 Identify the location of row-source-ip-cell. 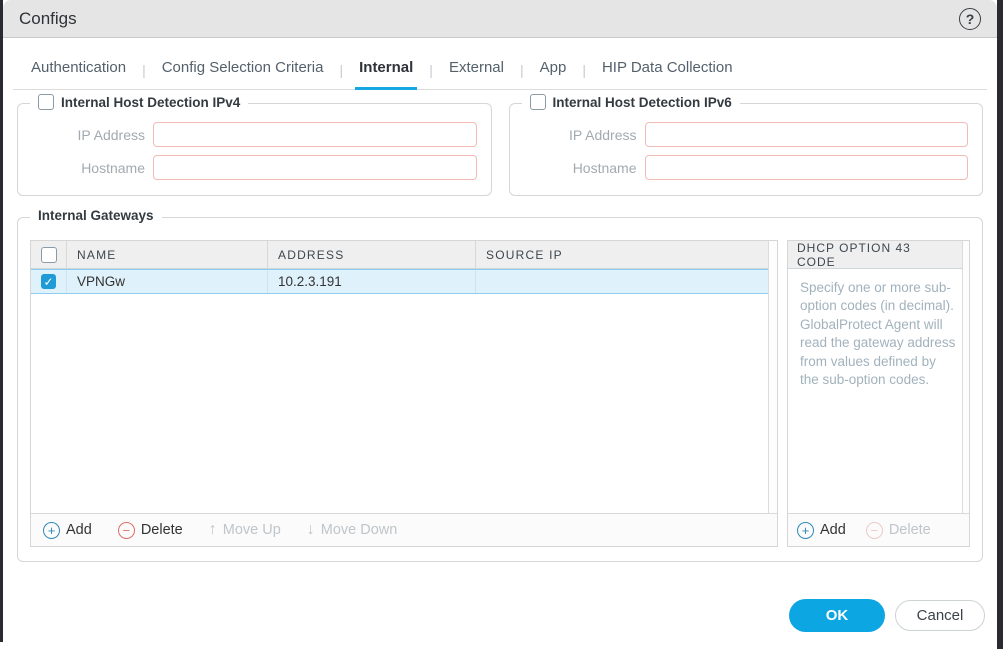
(622, 281).